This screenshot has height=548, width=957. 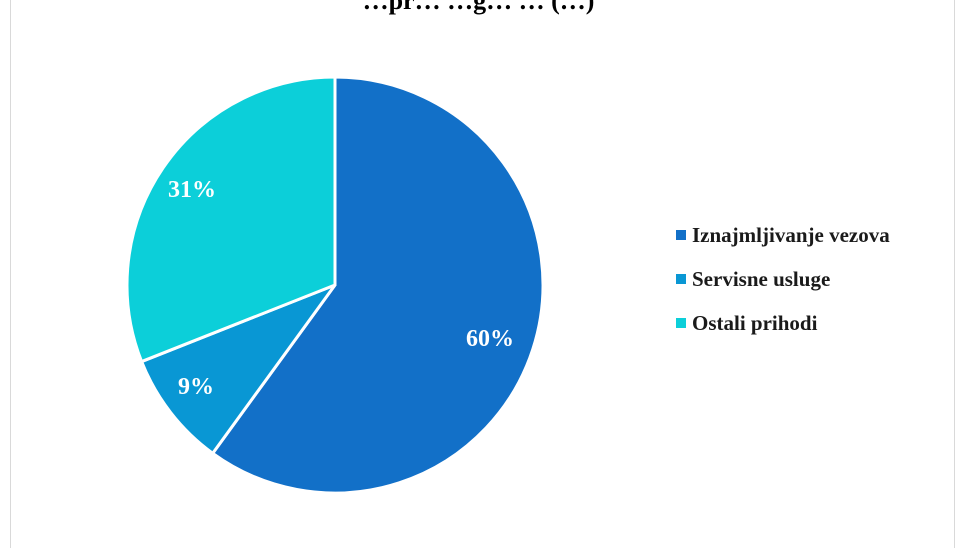 What do you see at coordinates (755, 322) in the screenshot?
I see `legend-label-ostali-prihodi: Ostali prihodi` at bounding box center [755, 322].